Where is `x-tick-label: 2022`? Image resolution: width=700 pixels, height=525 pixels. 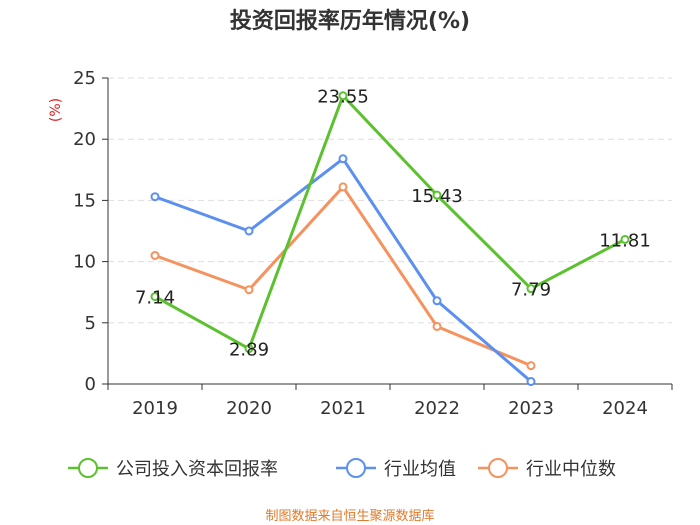
x-tick-label: 2022 is located at coordinates (437, 408).